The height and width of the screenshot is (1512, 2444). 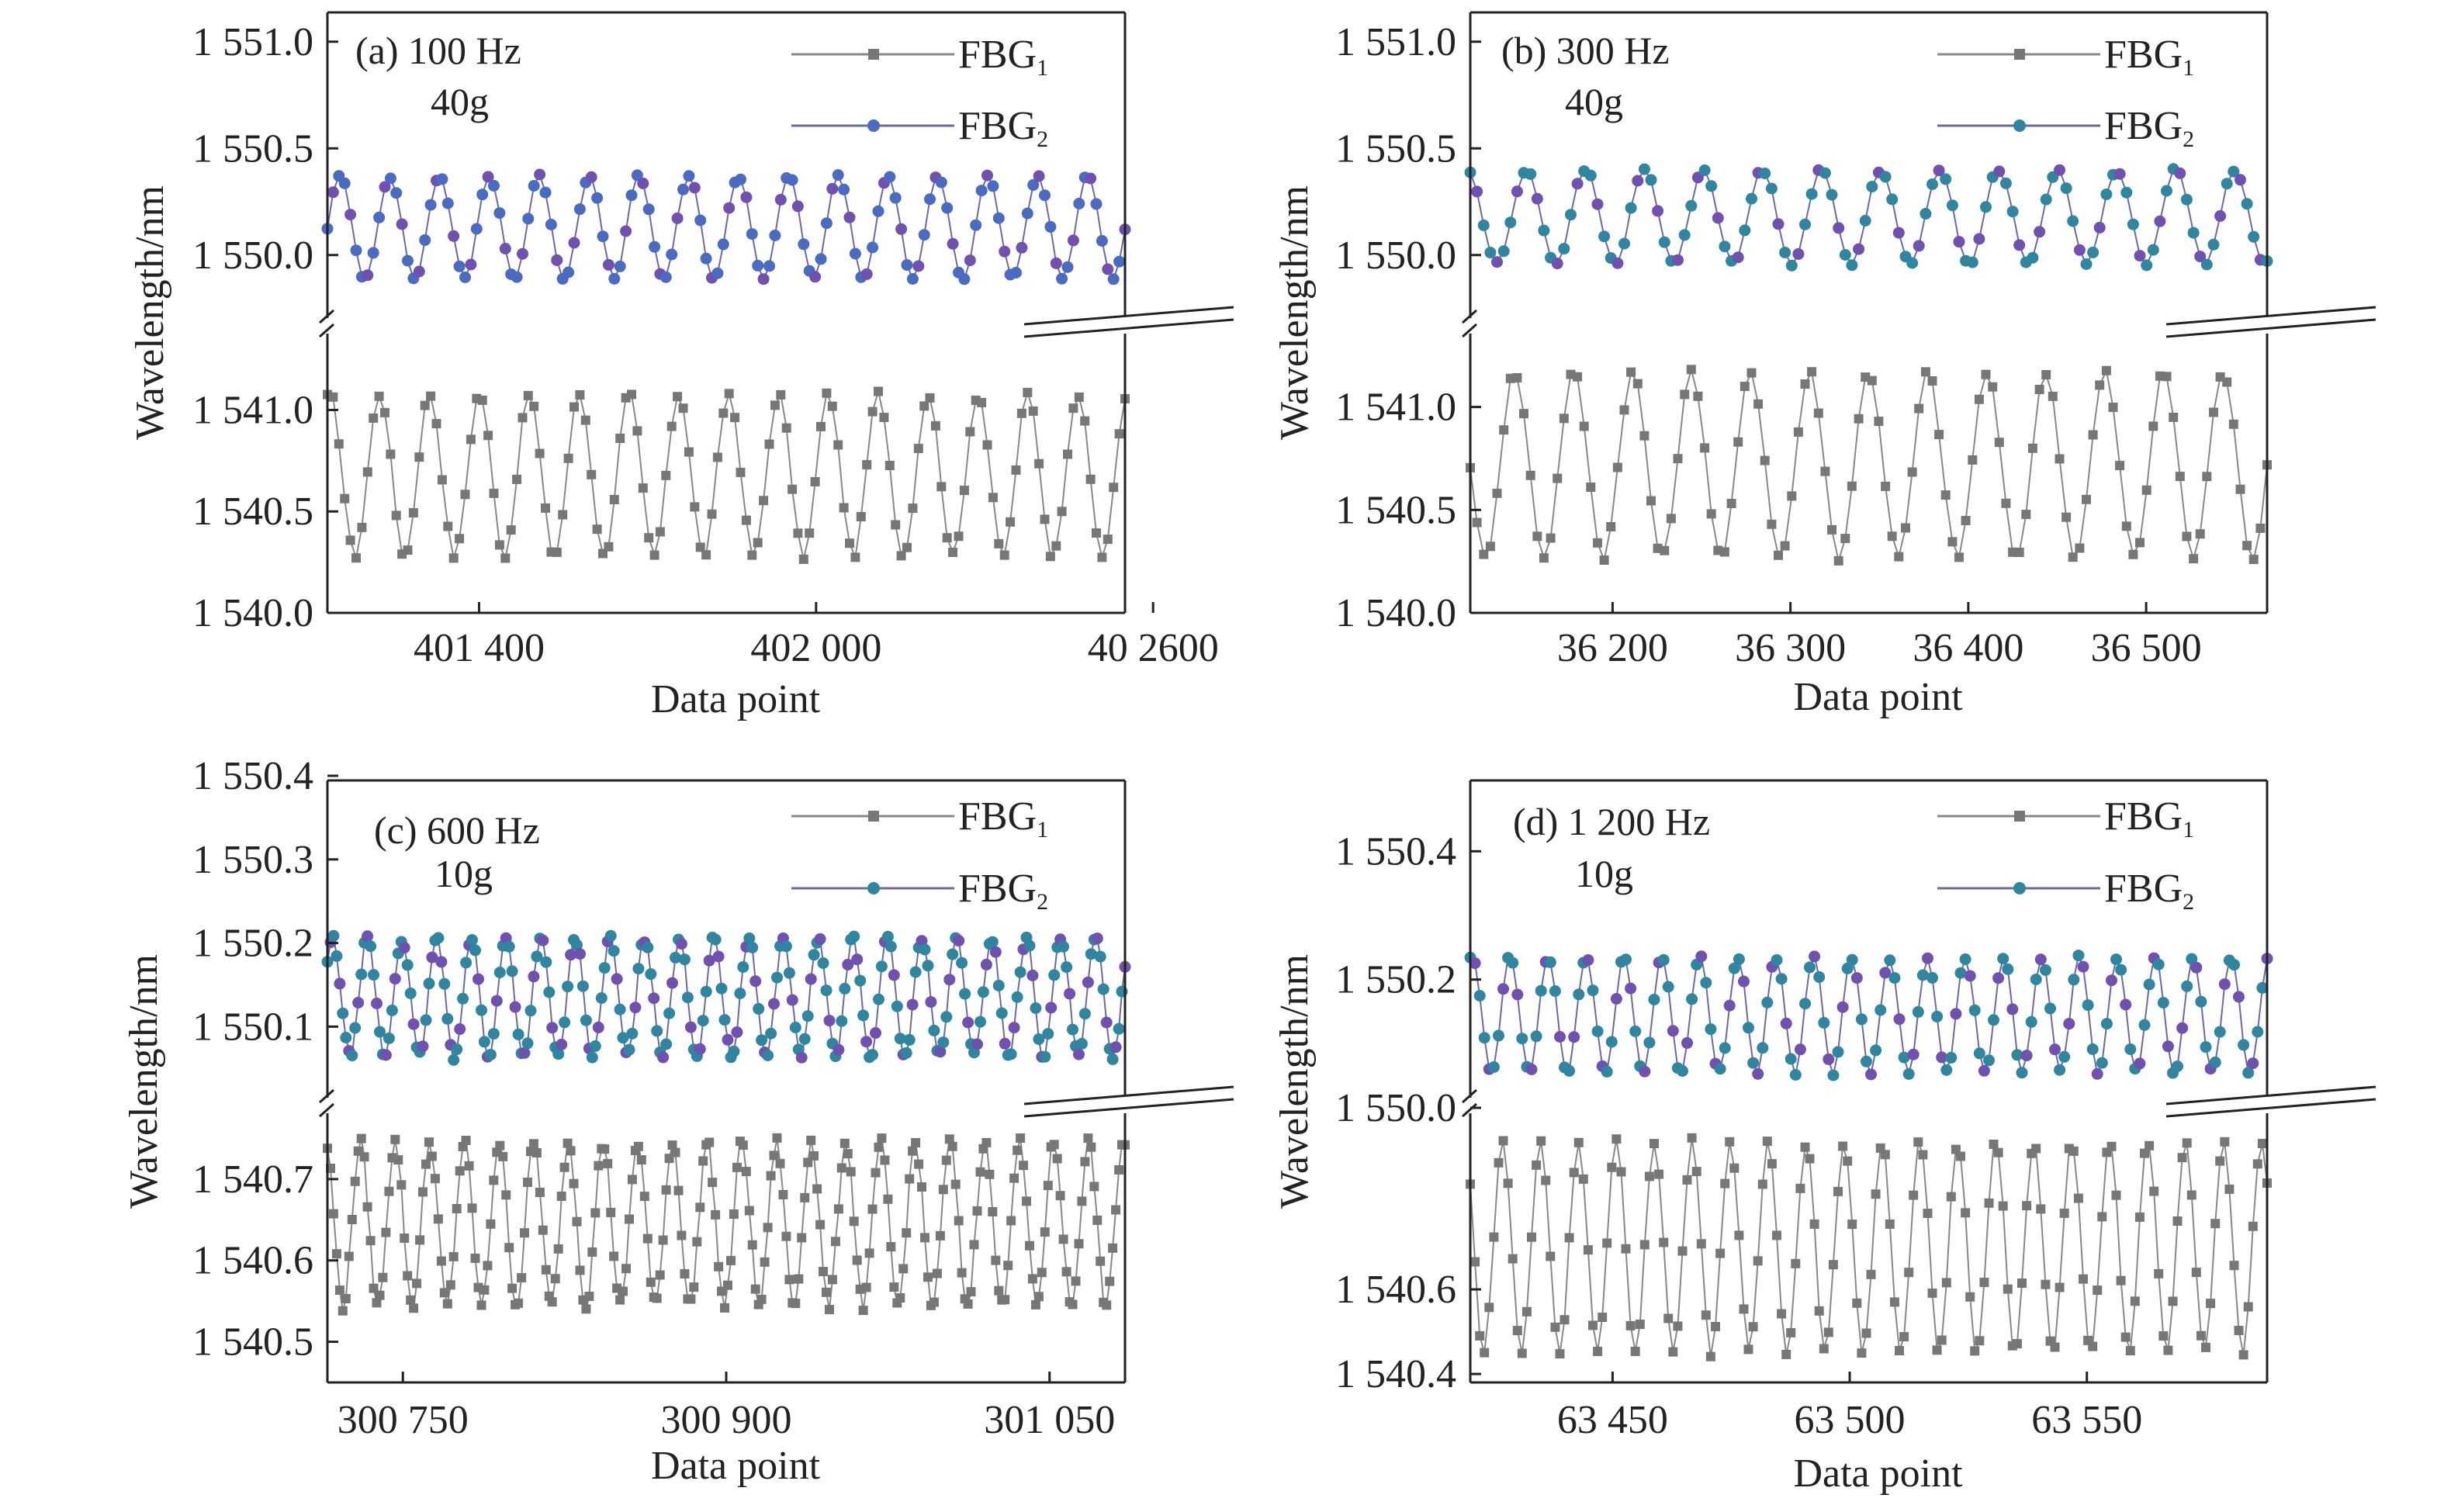 I want to click on panel-sublabel: 10g, so click(x=463, y=873).